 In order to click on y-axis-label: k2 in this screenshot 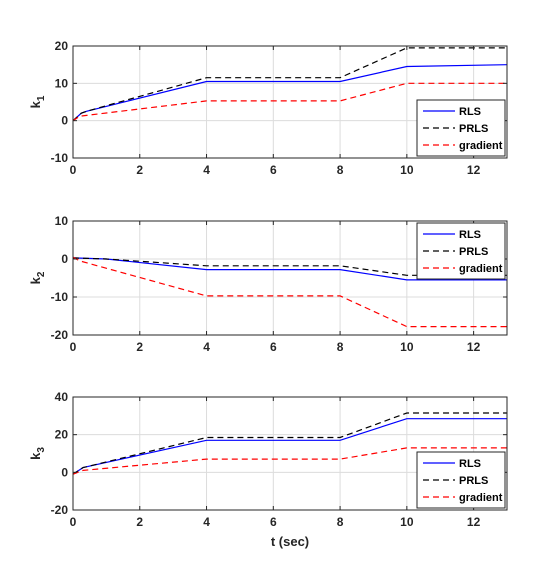, I will do `click(37, 277)`.